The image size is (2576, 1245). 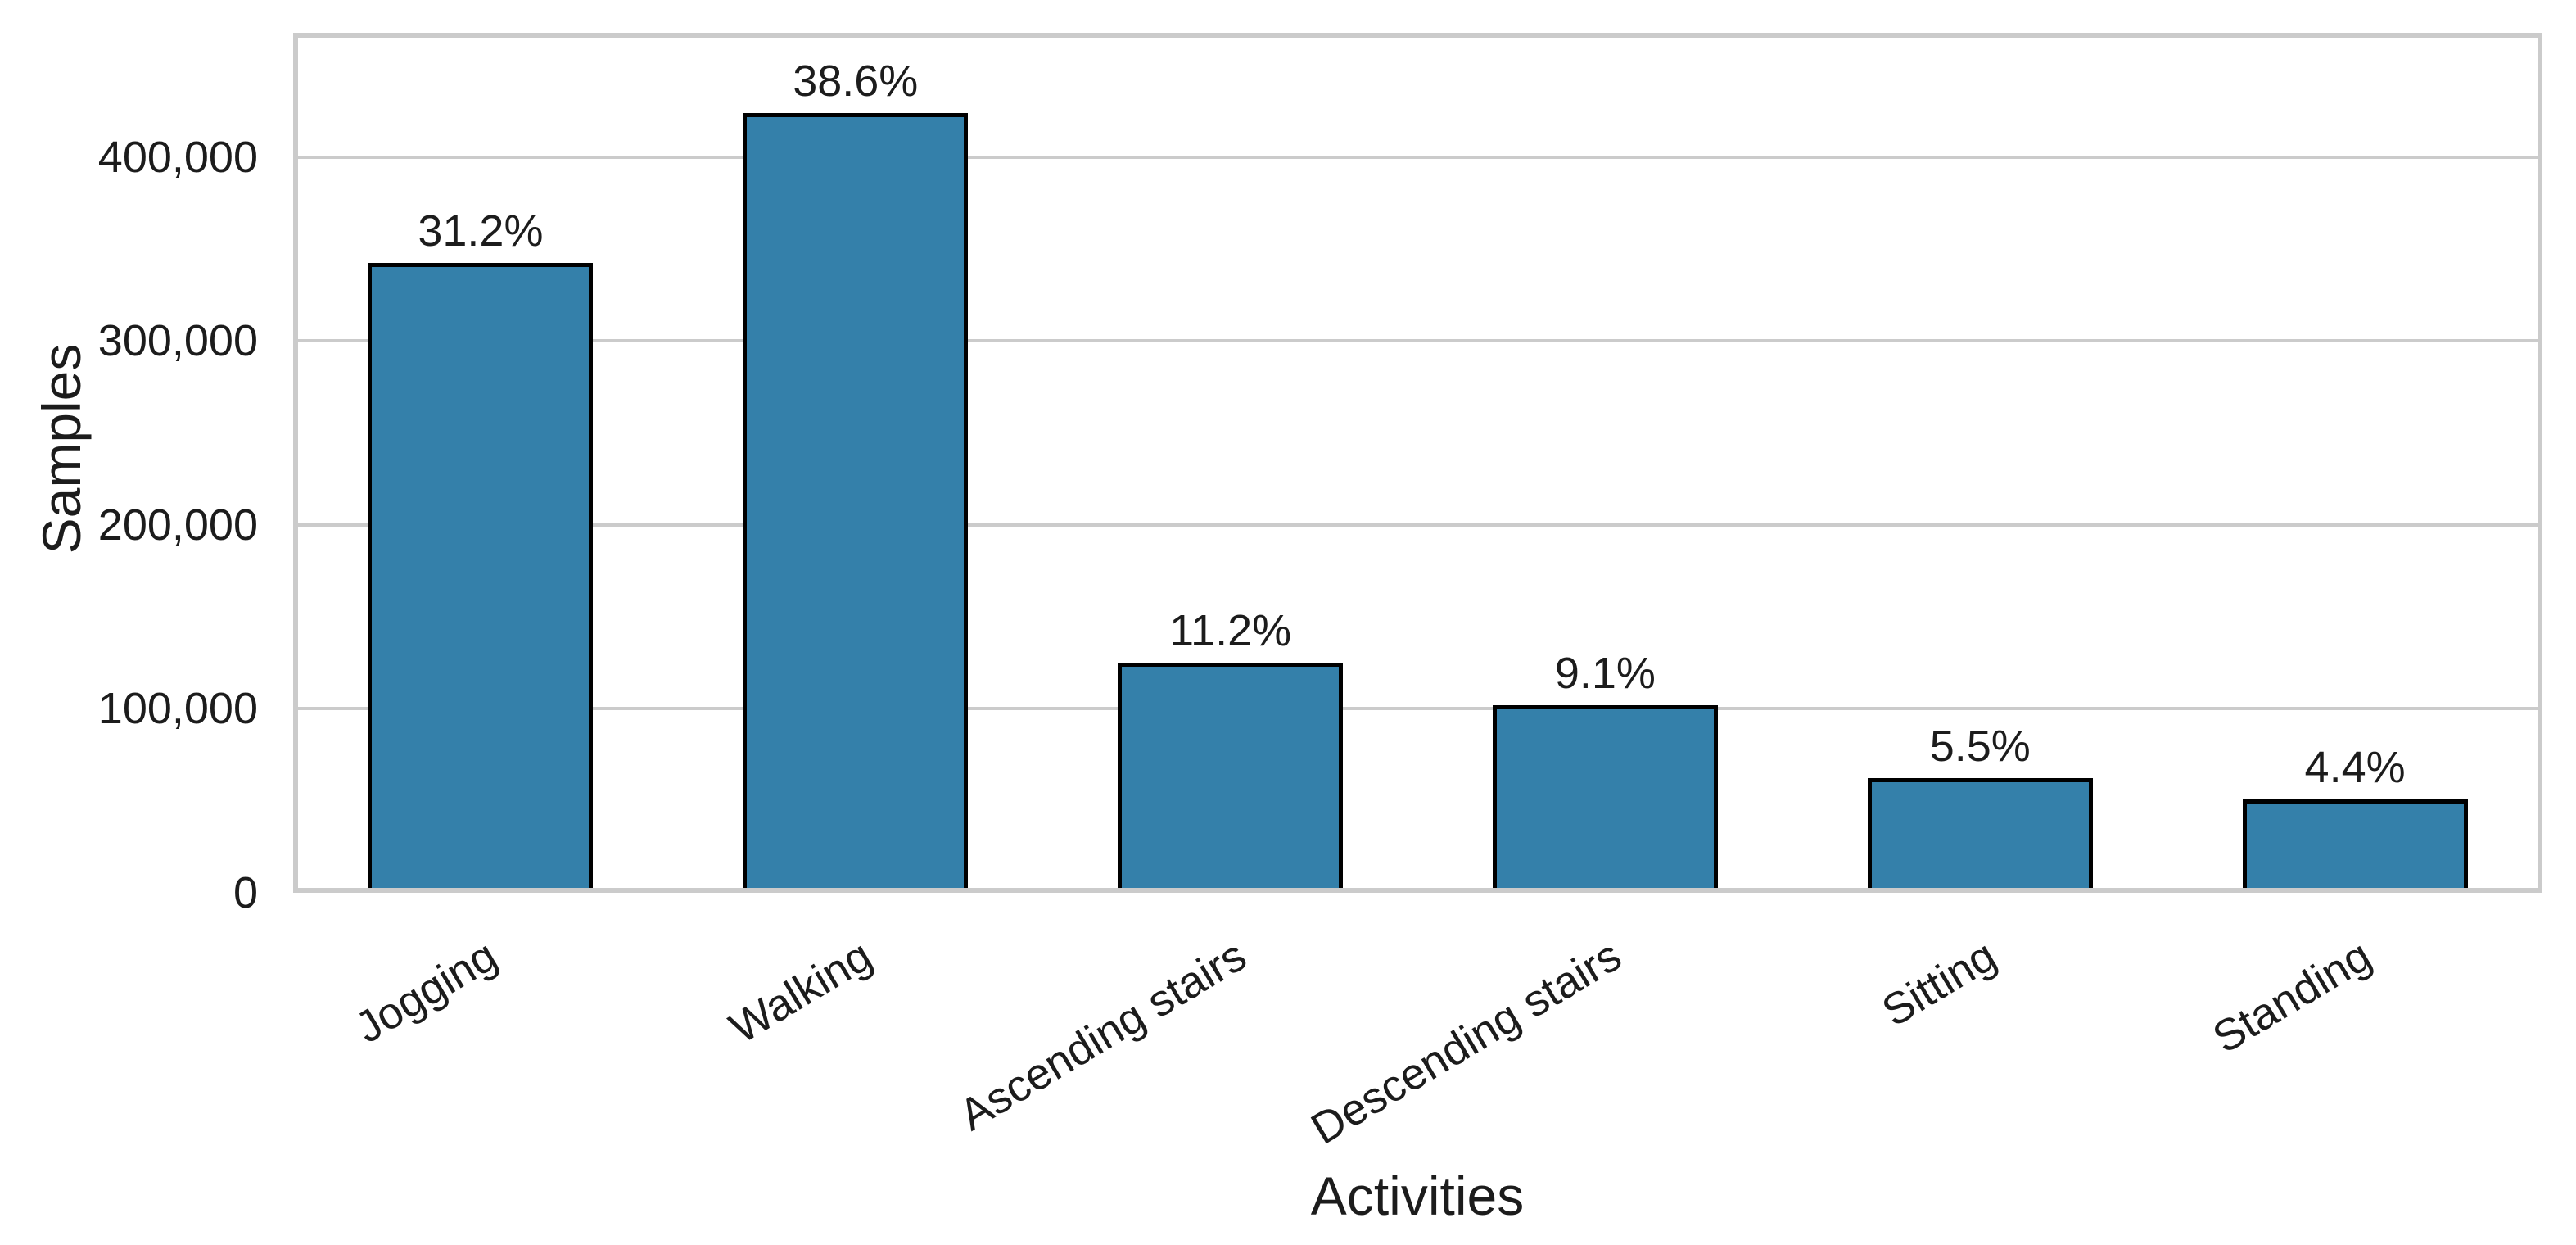 What do you see at coordinates (2355, 844) in the screenshot?
I see `bar-standing` at bounding box center [2355, 844].